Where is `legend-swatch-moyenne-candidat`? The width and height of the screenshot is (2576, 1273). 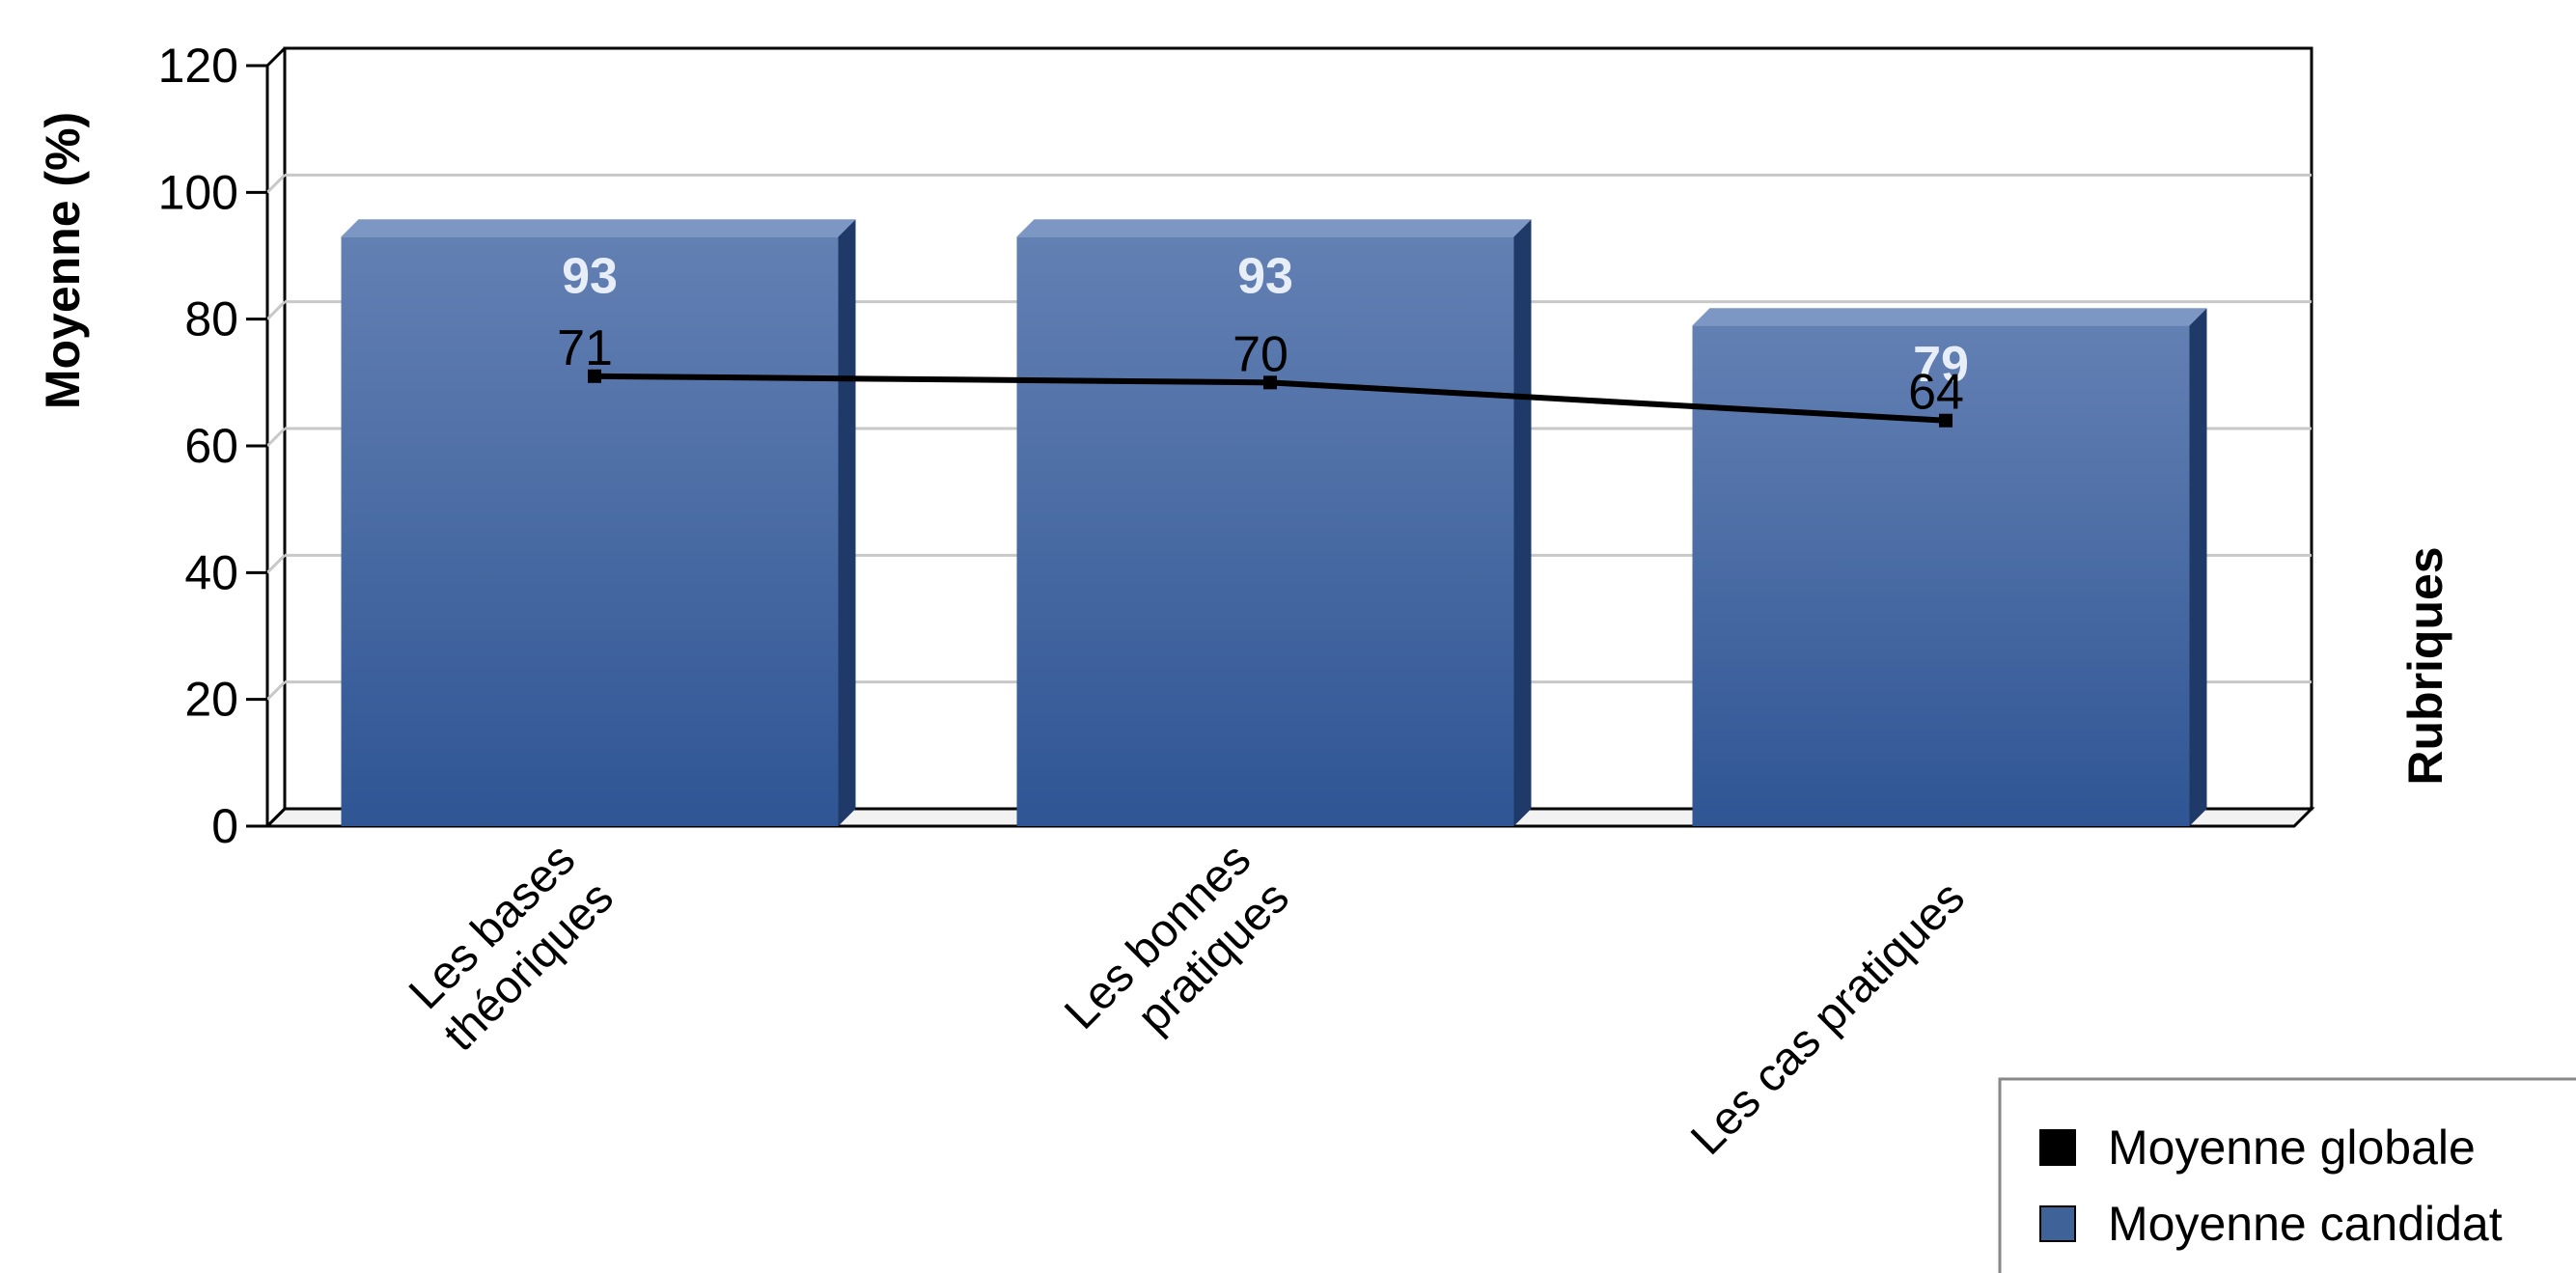
legend-swatch-moyenne-candidat is located at coordinates (2057, 1223).